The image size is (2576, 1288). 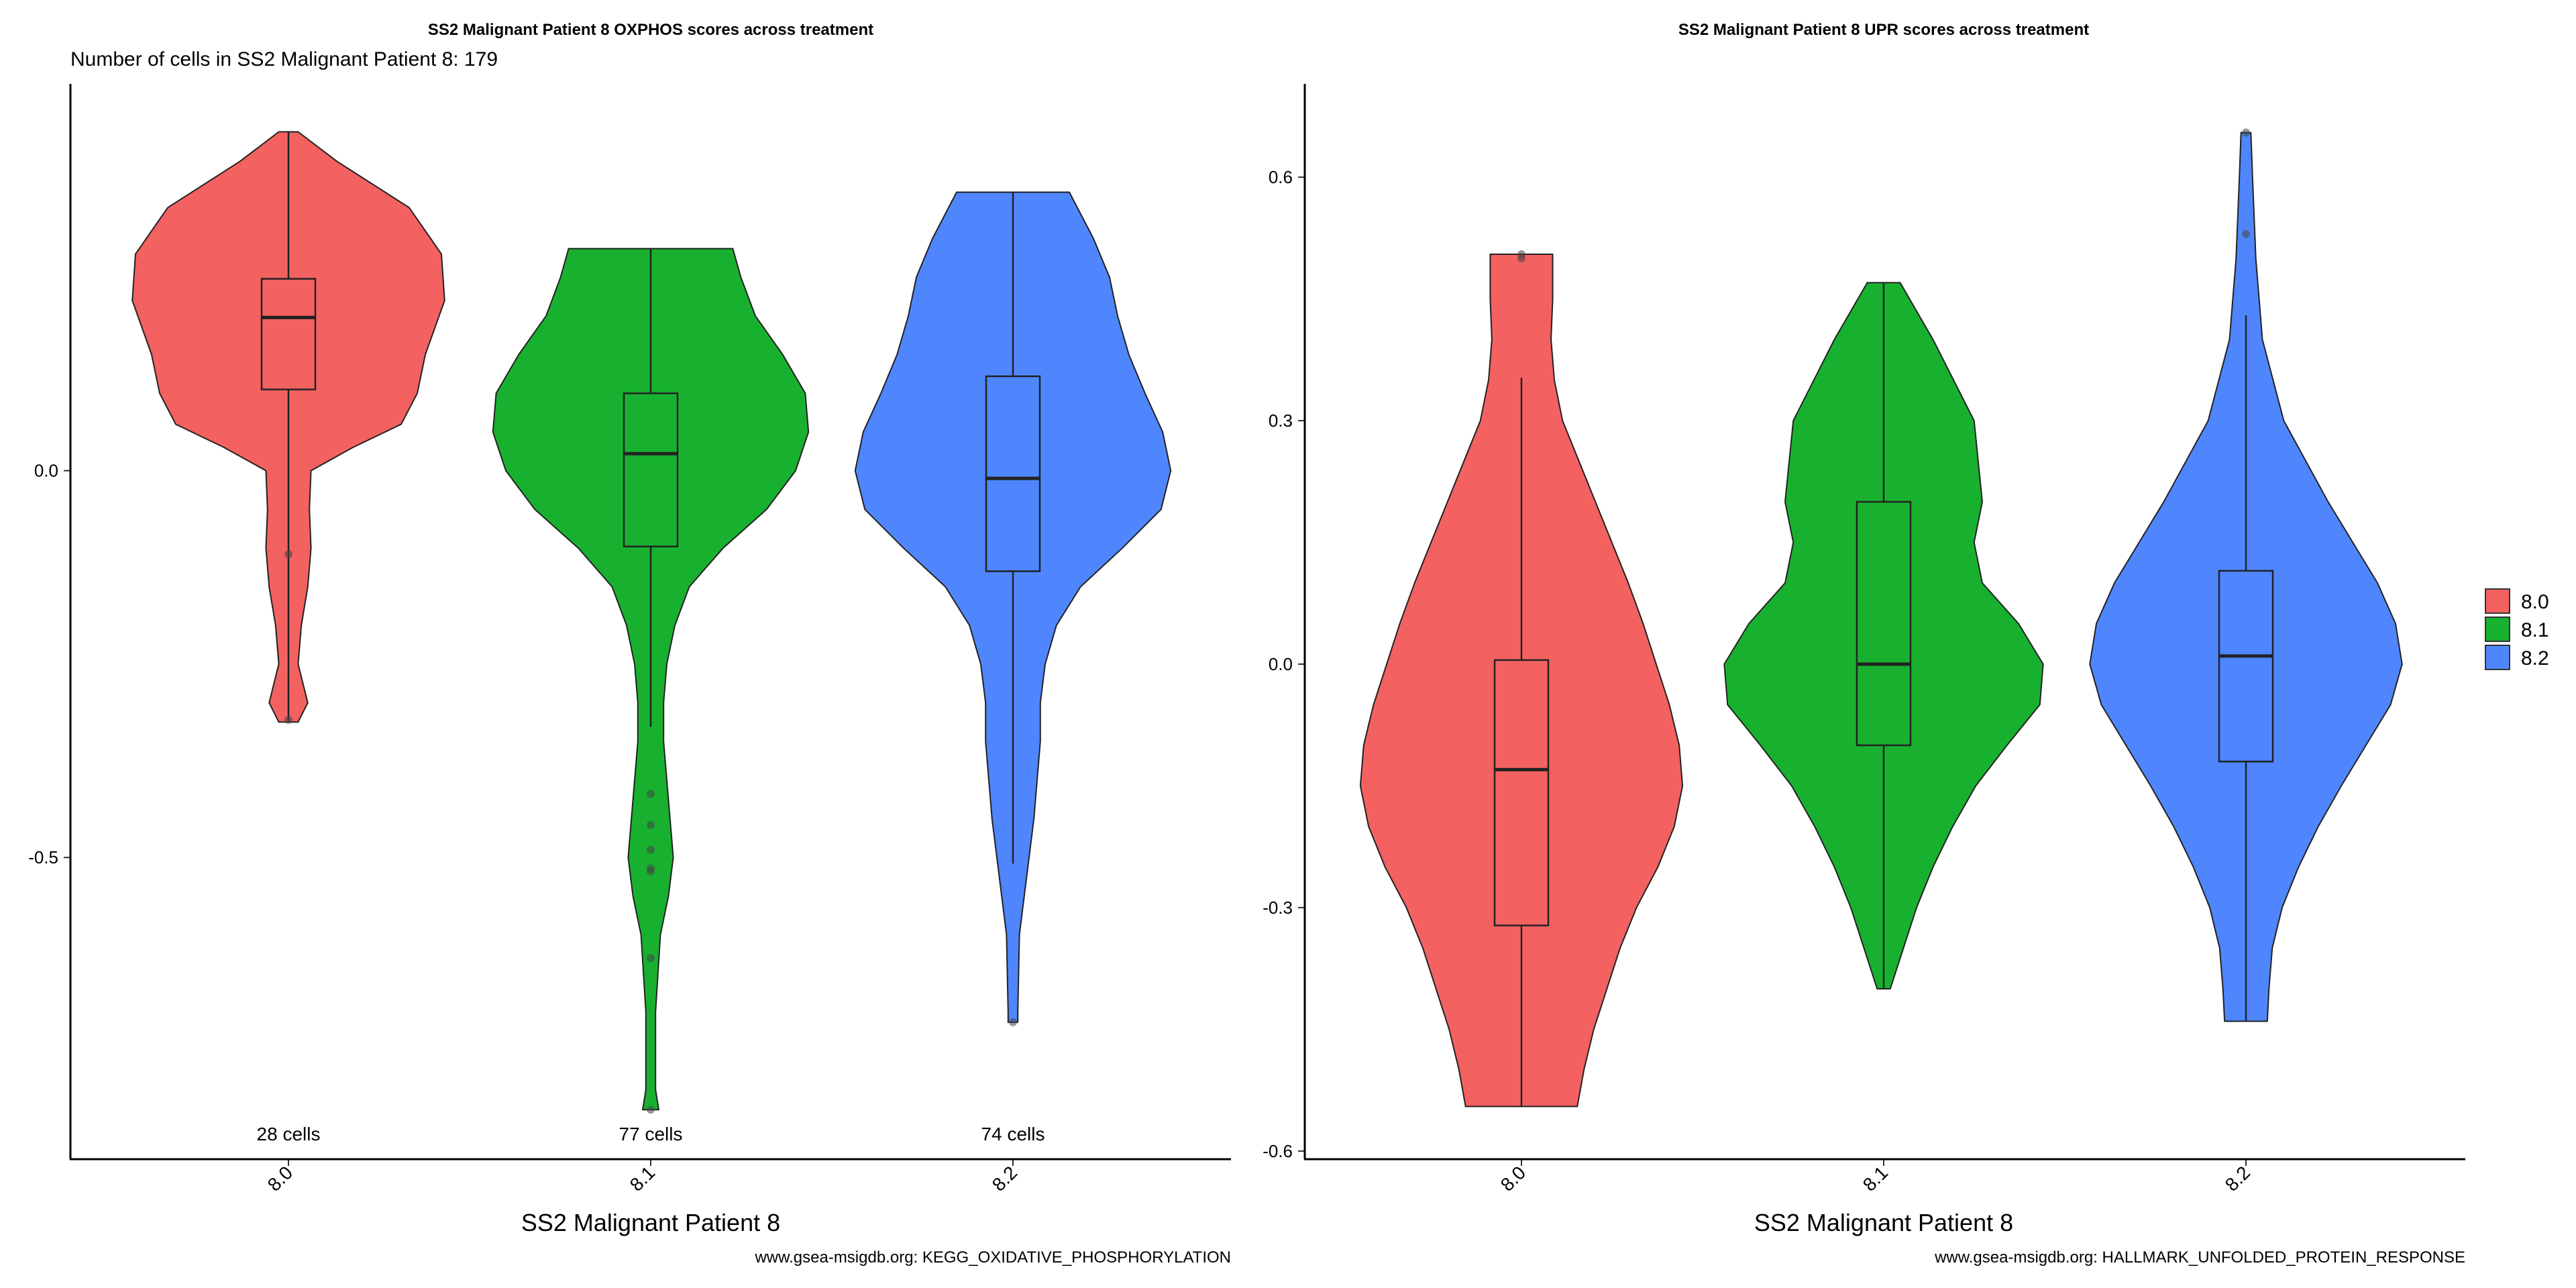 I want to click on cell-count-8-1: 77 cells, so click(x=651, y=1134).